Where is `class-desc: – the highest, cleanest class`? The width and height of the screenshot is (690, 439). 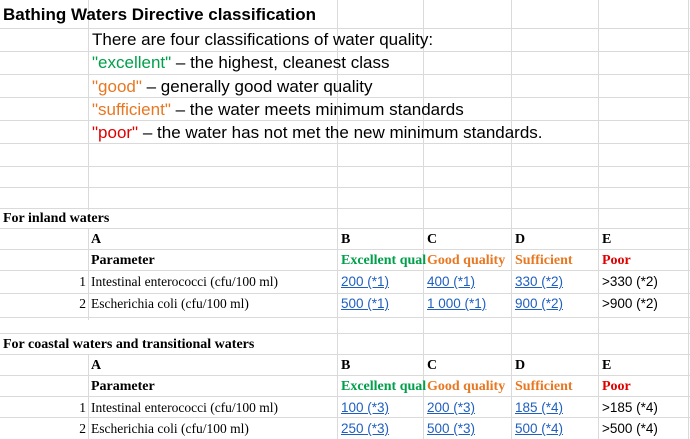 class-desc: – the highest, cleanest class is located at coordinates (280, 62).